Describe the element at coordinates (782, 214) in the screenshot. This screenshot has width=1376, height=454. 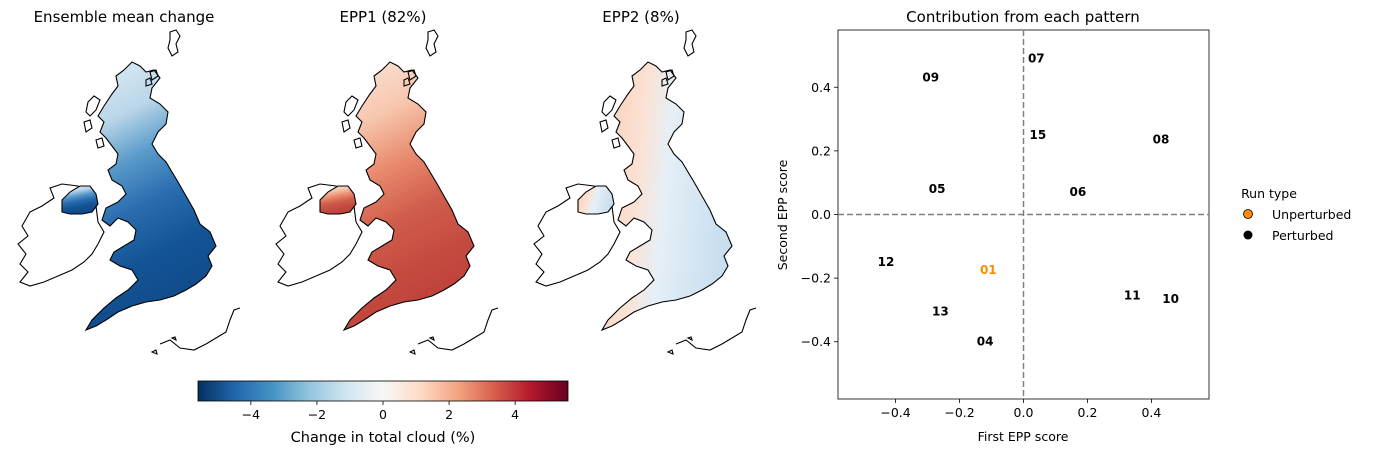
I see `y-axis-label: Second EPP score` at that location.